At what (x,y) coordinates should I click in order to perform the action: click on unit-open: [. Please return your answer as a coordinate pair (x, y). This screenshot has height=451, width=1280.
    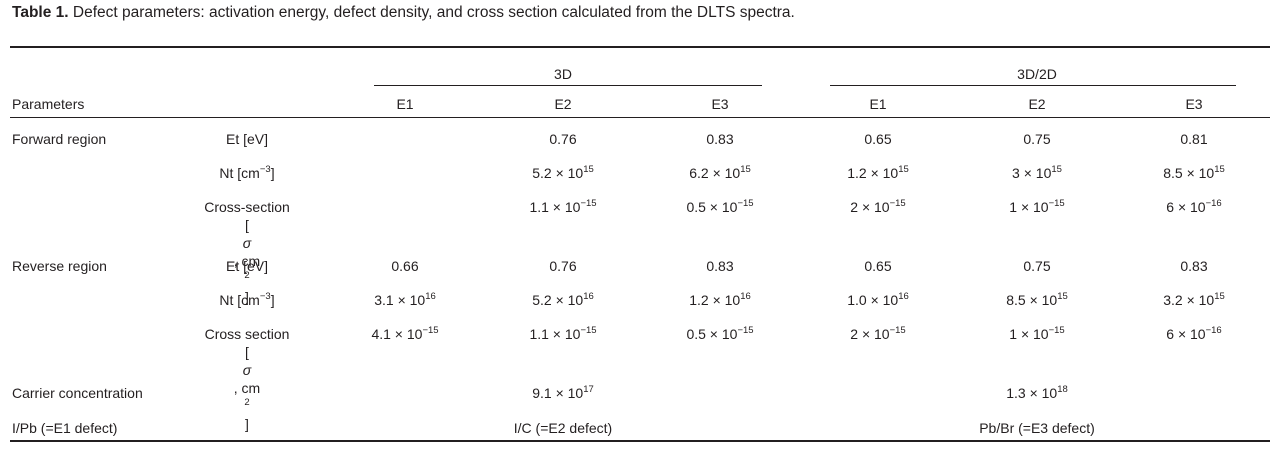
    Looking at the image, I should click on (247, 225).